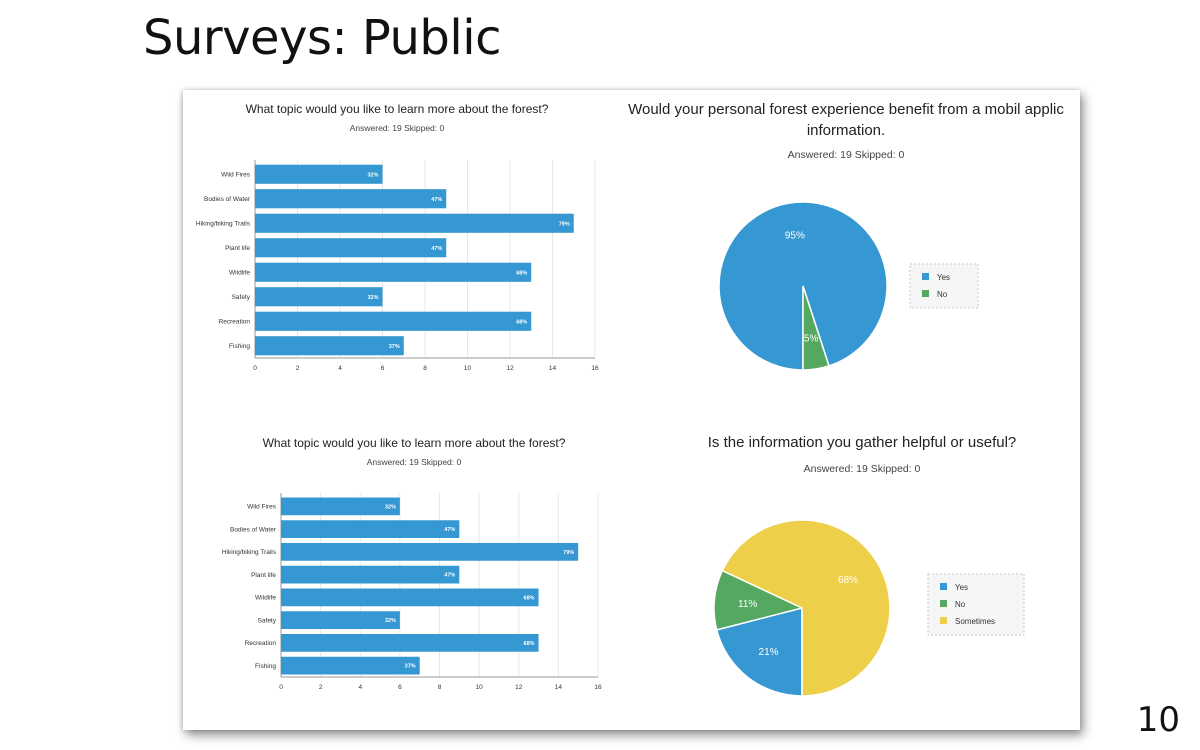 Image resolution: width=1200 pixels, height=750 pixels. I want to click on pie-slice-label: 95%, so click(795, 236).